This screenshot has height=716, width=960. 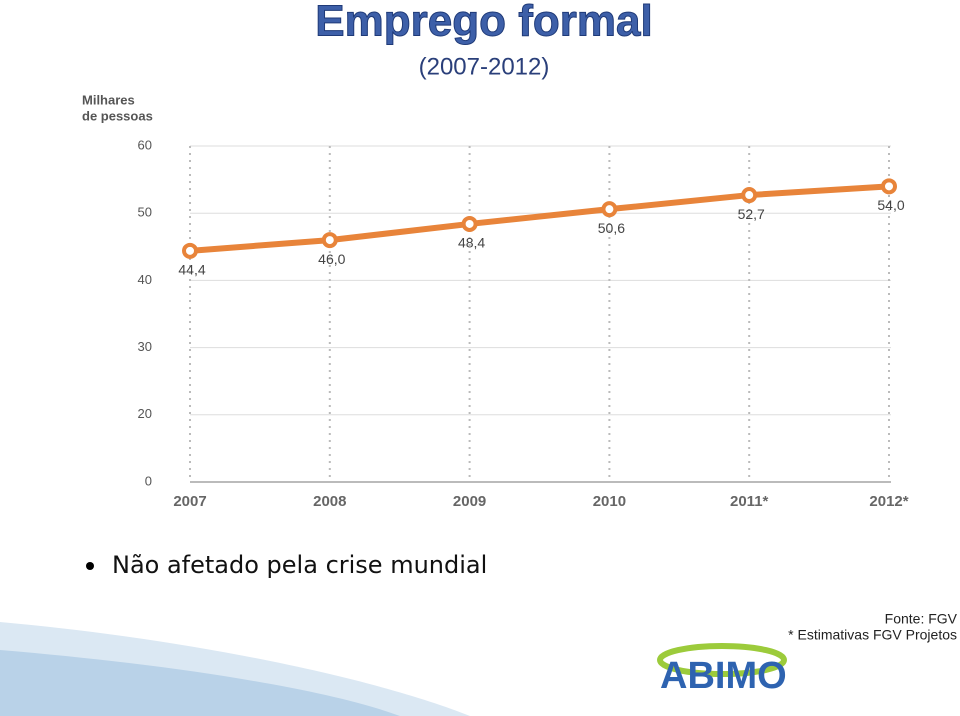 What do you see at coordinates (611, 228) in the screenshot?
I see `data-label: 50,6` at bounding box center [611, 228].